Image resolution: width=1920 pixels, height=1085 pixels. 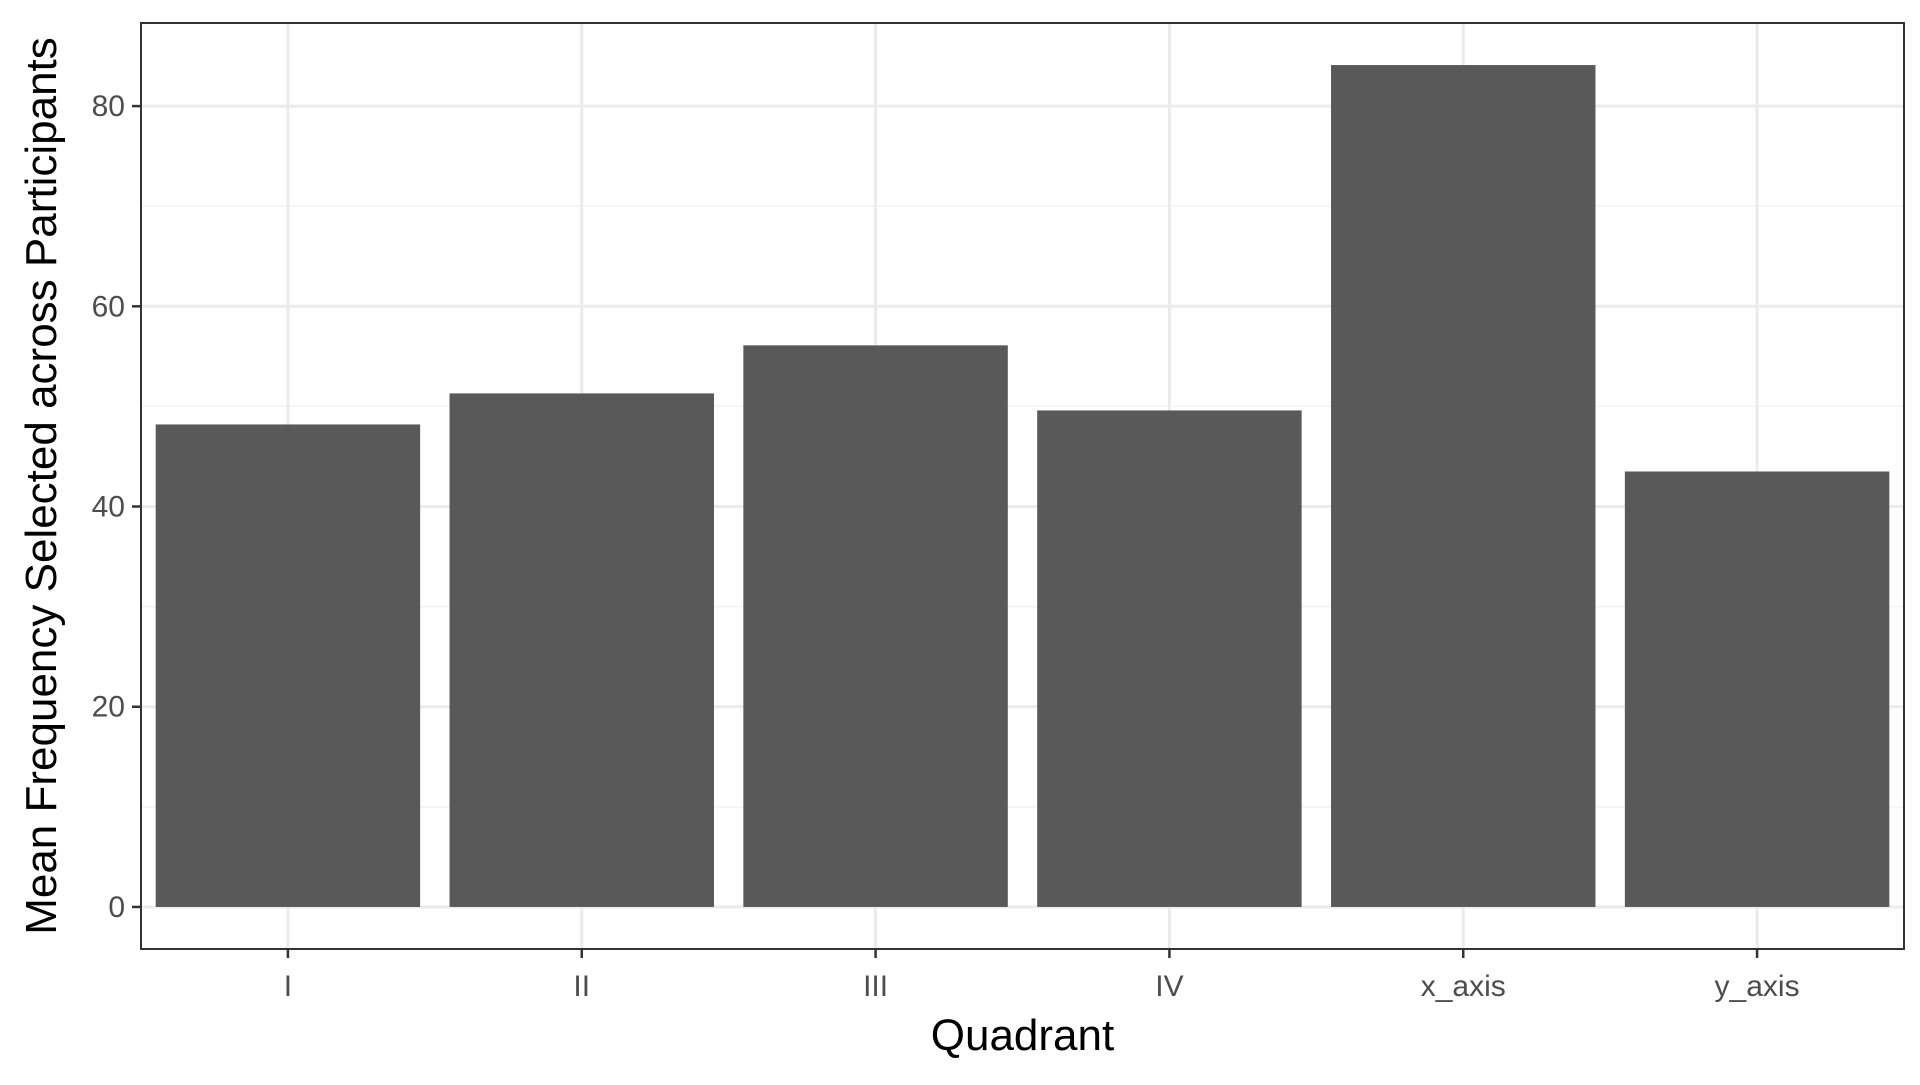 What do you see at coordinates (1022, 1035) in the screenshot?
I see `x-axis-title: Quadrant` at bounding box center [1022, 1035].